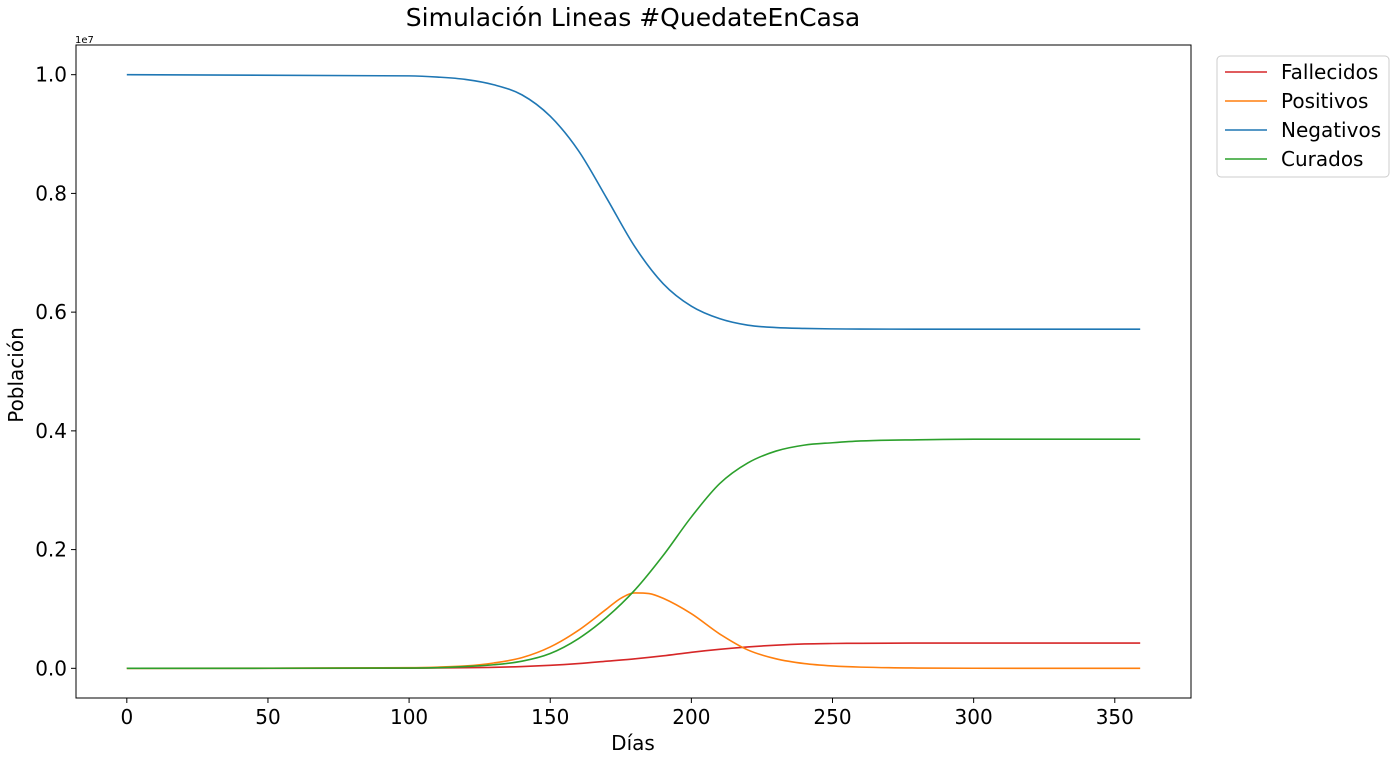  What do you see at coordinates (633, 17) in the screenshot?
I see `chart-title: Simulación Lineas #QuedateEnCasa` at bounding box center [633, 17].